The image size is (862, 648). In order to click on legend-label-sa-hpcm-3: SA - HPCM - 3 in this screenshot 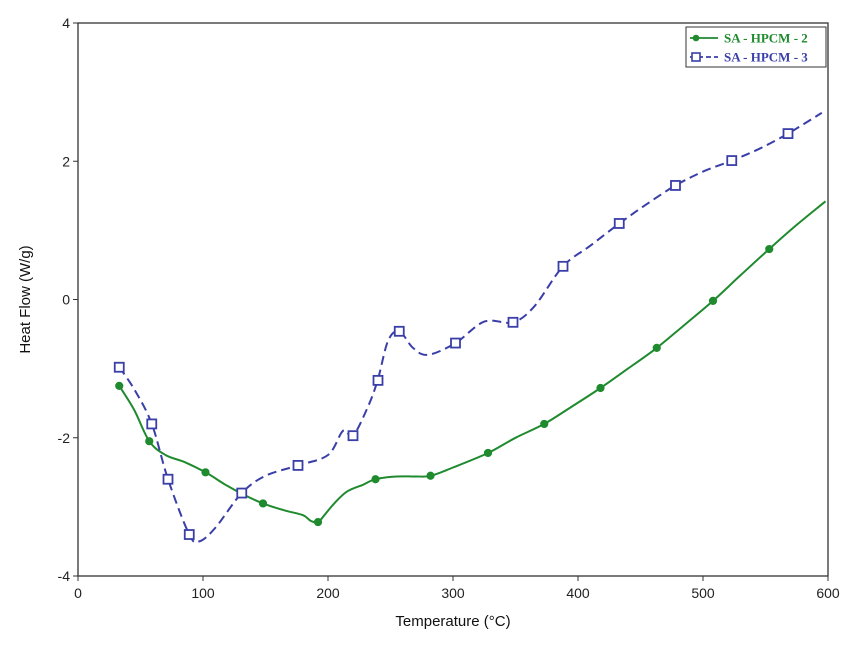, I will do `click(766, 57)`.